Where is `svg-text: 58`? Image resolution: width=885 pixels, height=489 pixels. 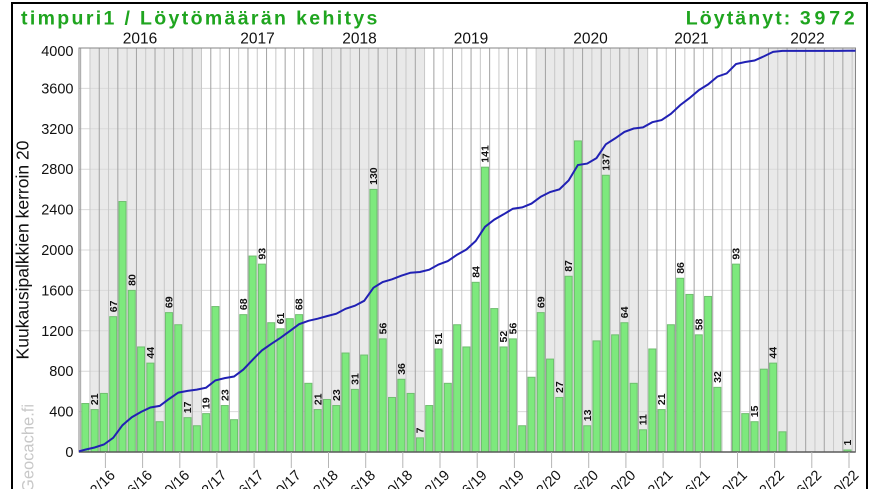 svg-text: 58 is located at coordinates (699, 324).